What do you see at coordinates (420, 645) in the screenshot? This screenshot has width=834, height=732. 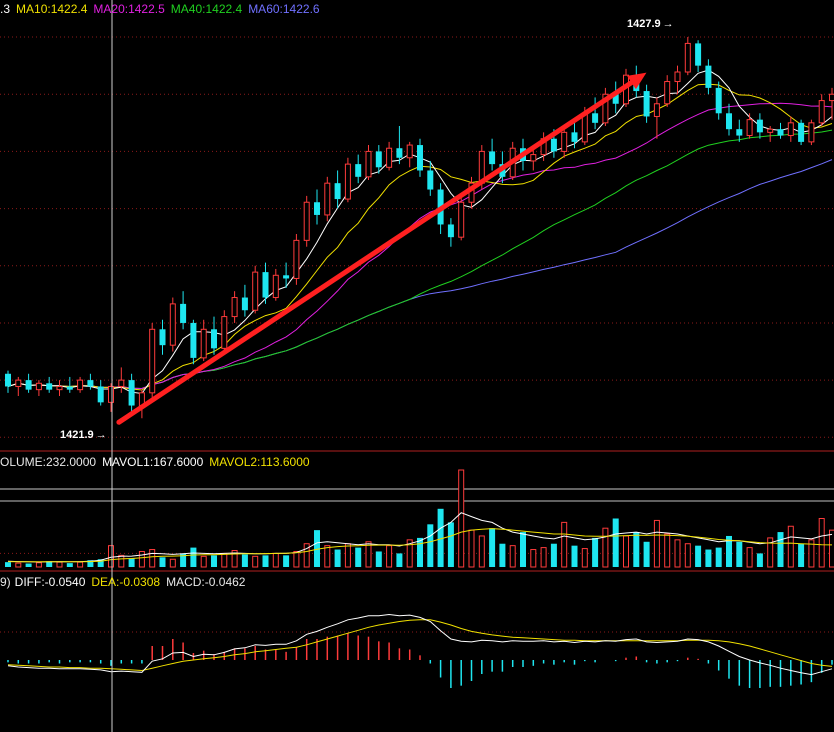 I see `dea-line` at bounding box center [420, 645].